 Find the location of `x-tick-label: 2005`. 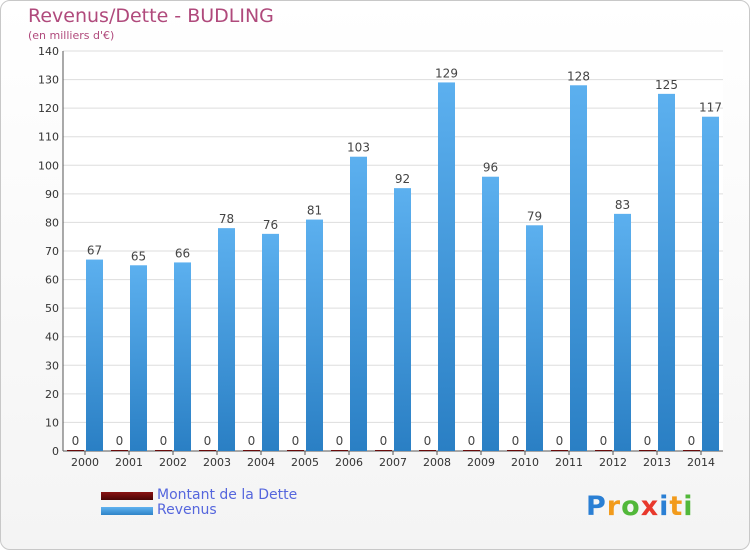

x-tick-label: 2005 is located at coordinates (305, 462).